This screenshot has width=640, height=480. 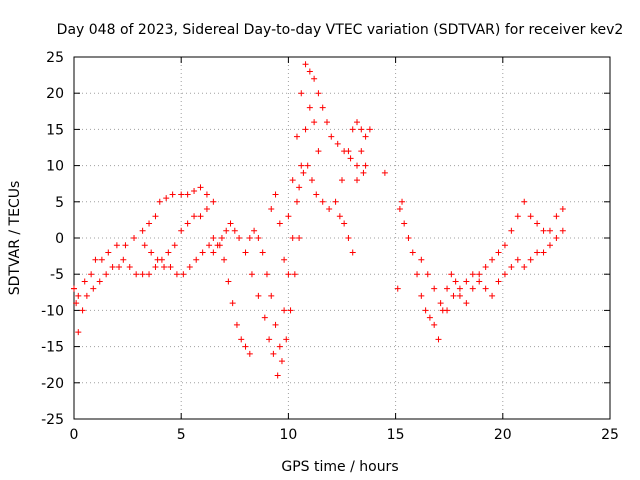 I want to click on x-tick-label: 25, so click(x=610, y=435).